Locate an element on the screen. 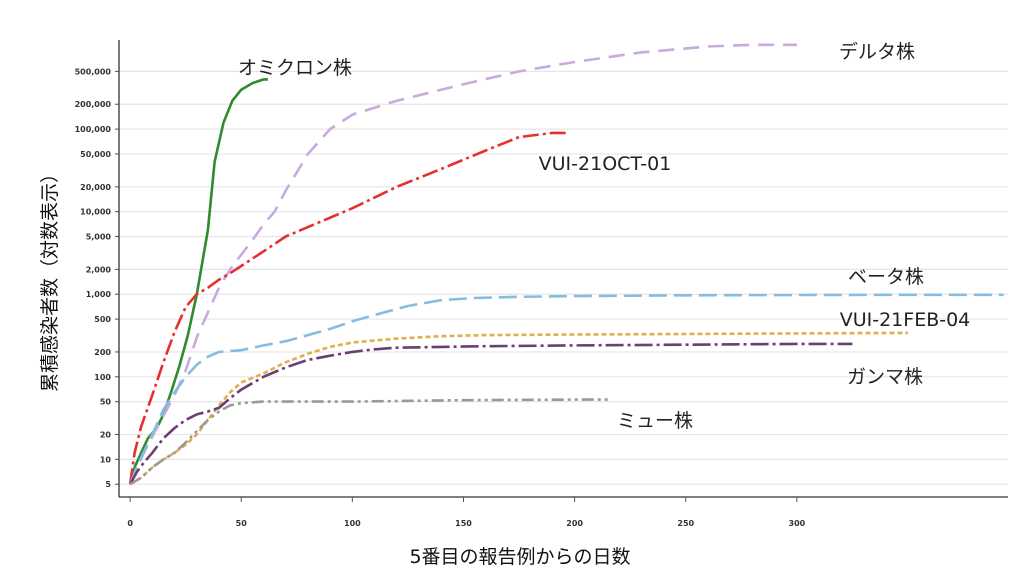  series-label-3: ベータ株 is located at coordinates (886, 277).